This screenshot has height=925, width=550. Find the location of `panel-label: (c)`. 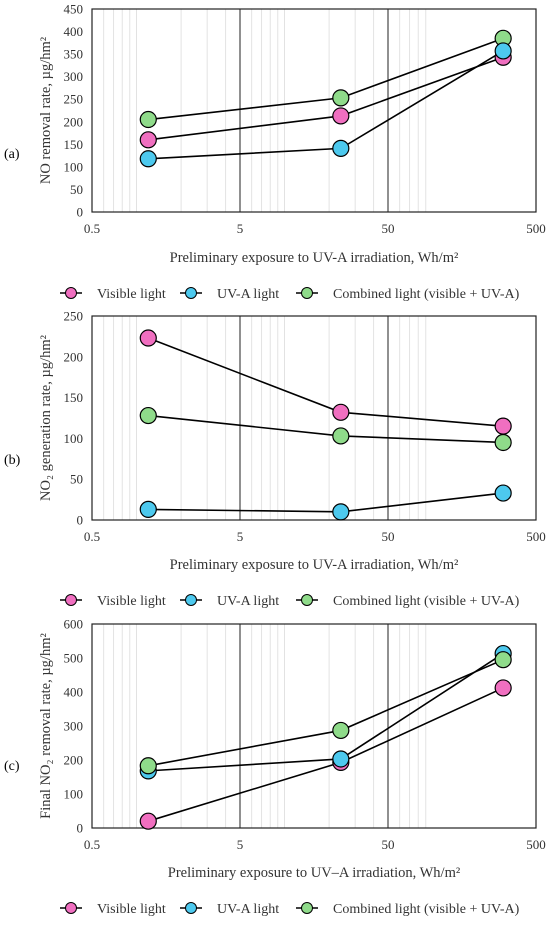

panel-label: (c) is located at coordinates (12, 766).